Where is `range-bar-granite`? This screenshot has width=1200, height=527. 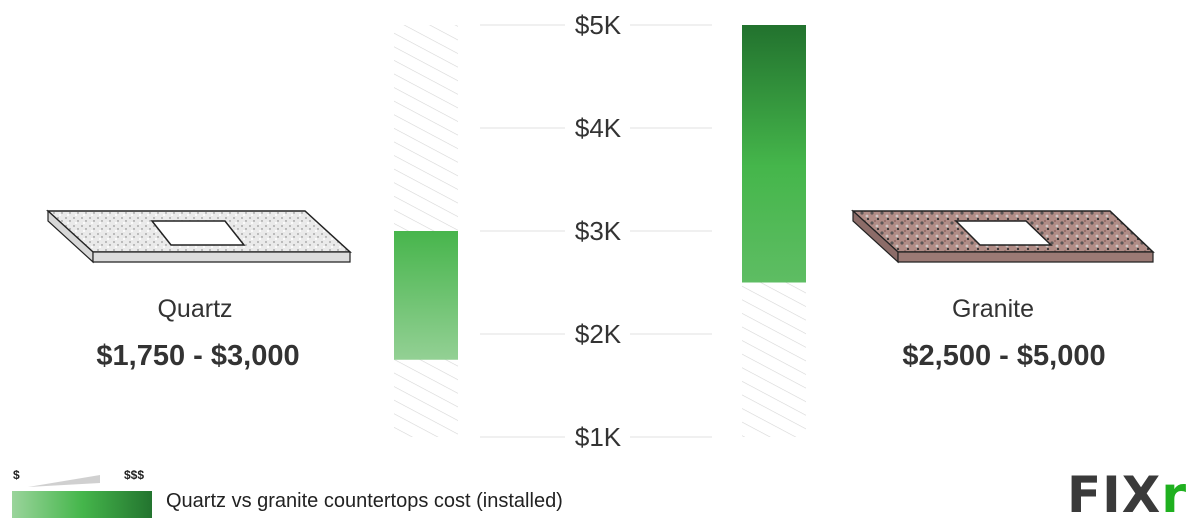 range-bar-granite is located at coordinates (774, 154).